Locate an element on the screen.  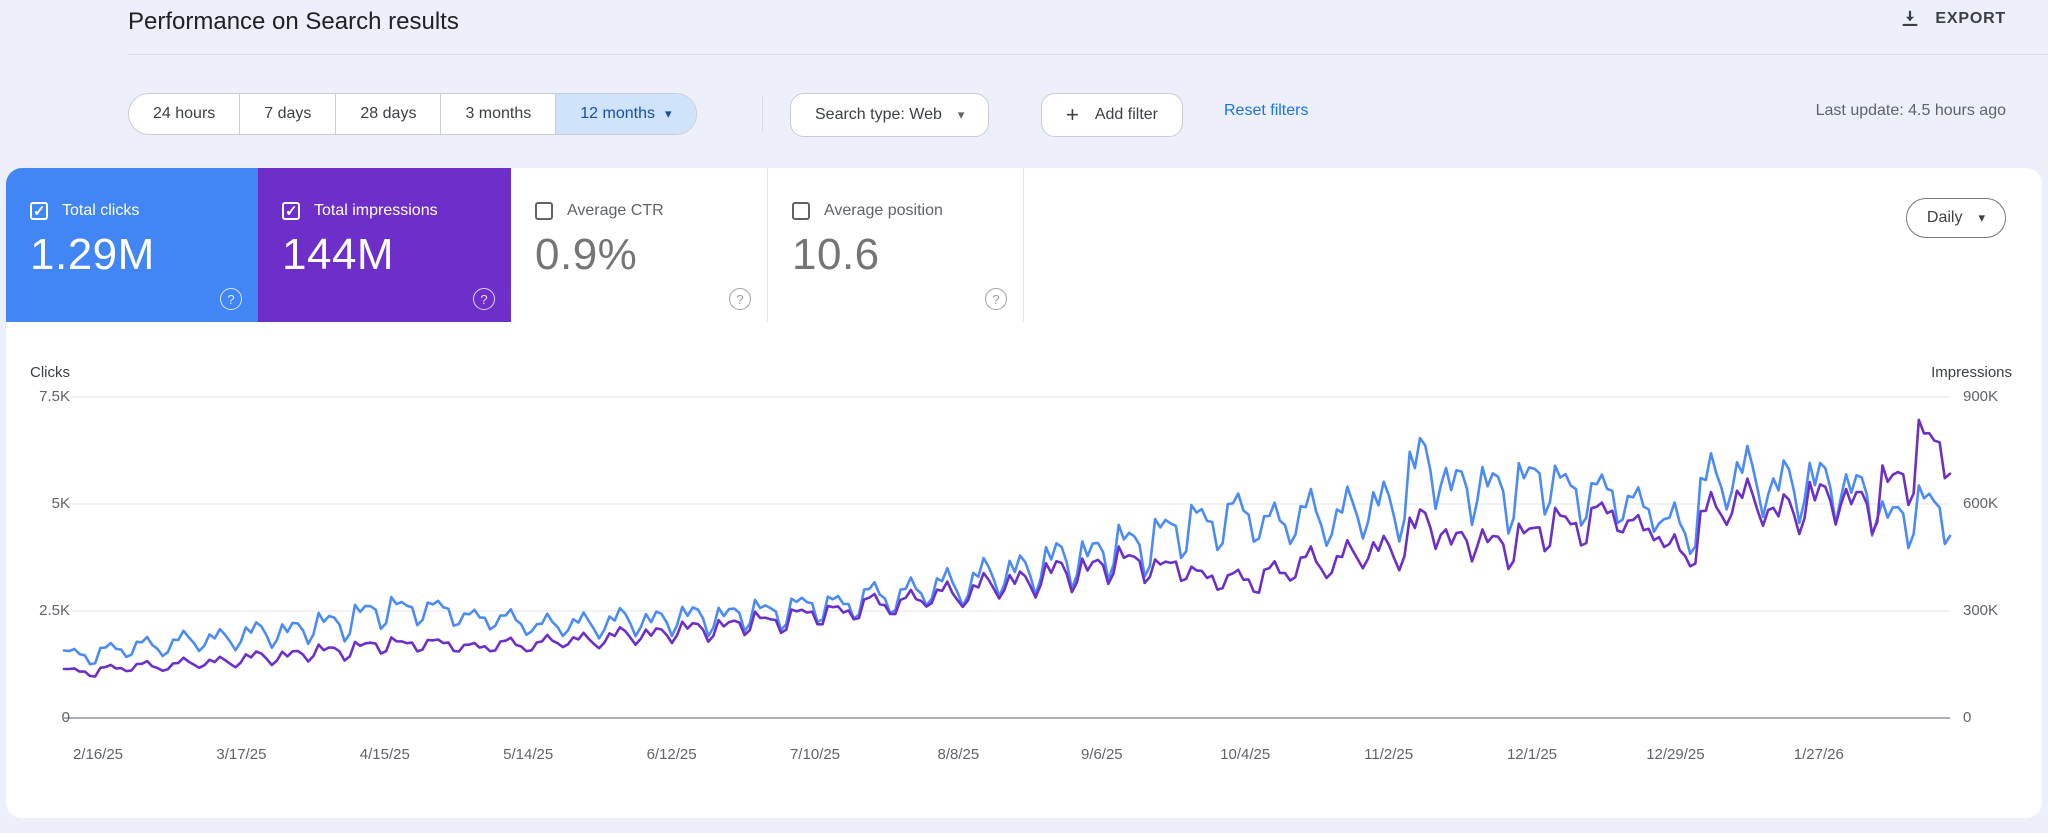
search-type-label: Search type: Web is located at coordinates (878, 114).